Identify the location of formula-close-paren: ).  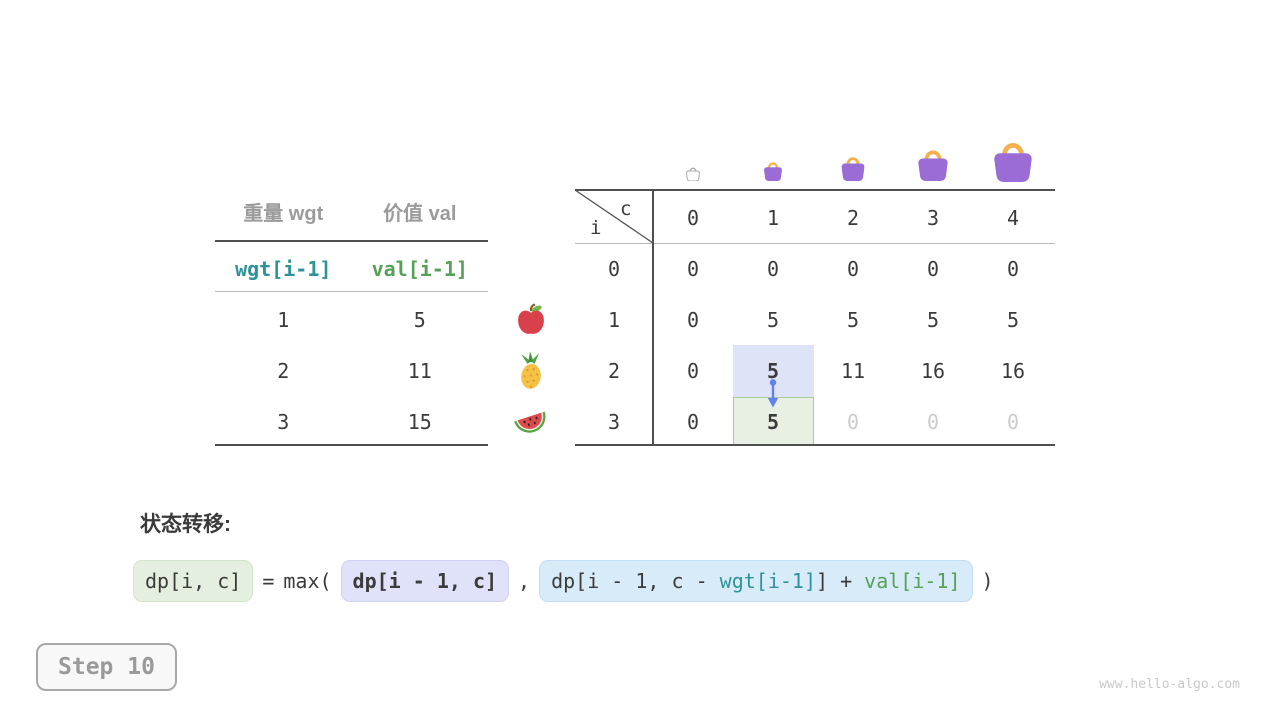
(987, 581).